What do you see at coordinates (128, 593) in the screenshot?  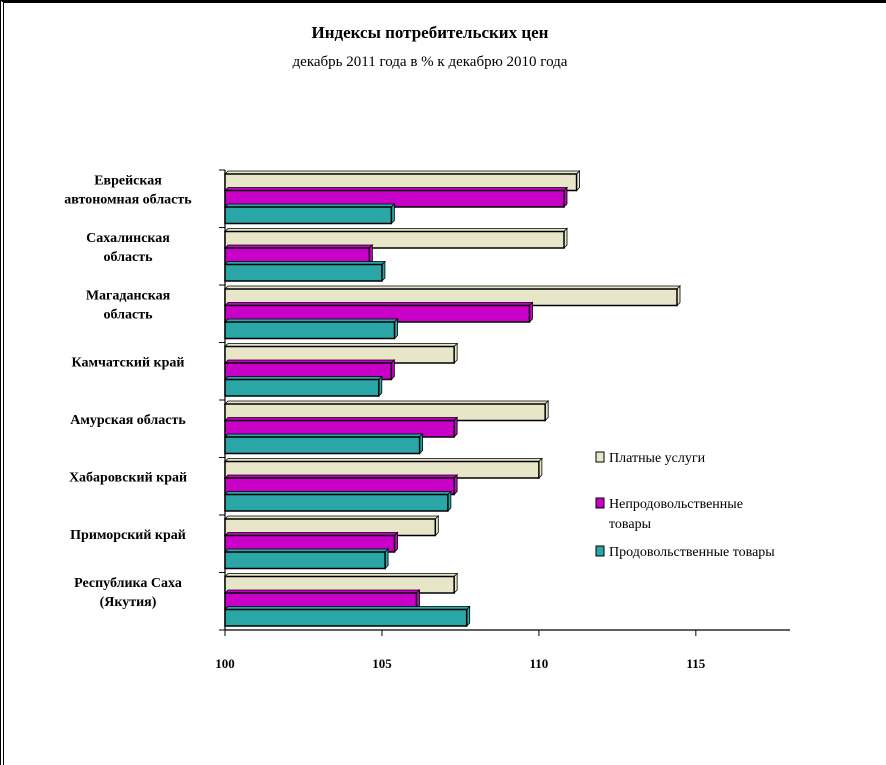 I see `category-label: Республика Саха (Якутия)` at bounding box center [128, 593].